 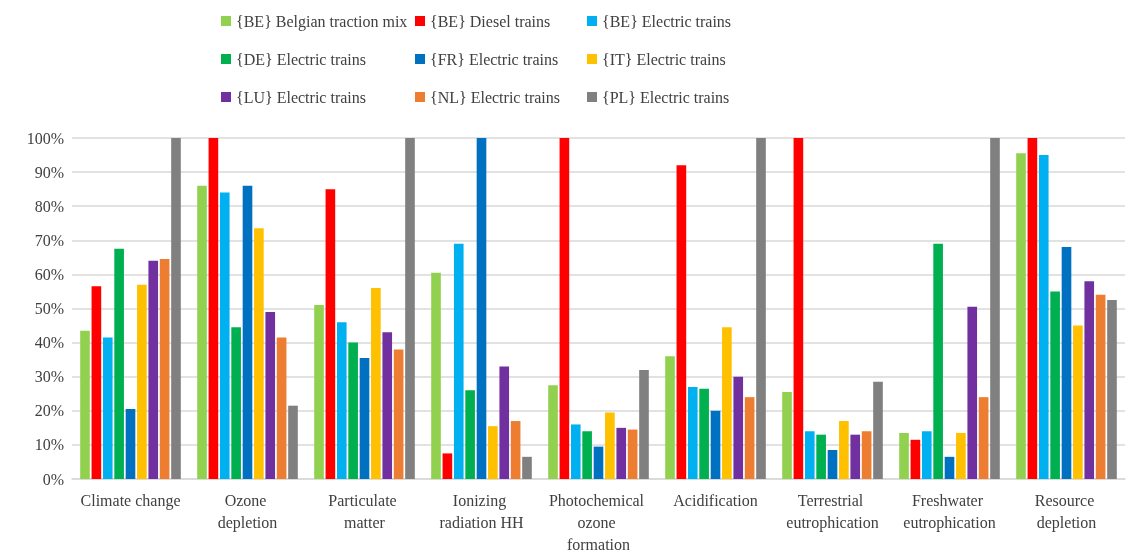 What do you see at coordinates (666, 97) in the screenshot?
I see `legend-label: {PL} Electric trains` at bounding box center [666, 97].